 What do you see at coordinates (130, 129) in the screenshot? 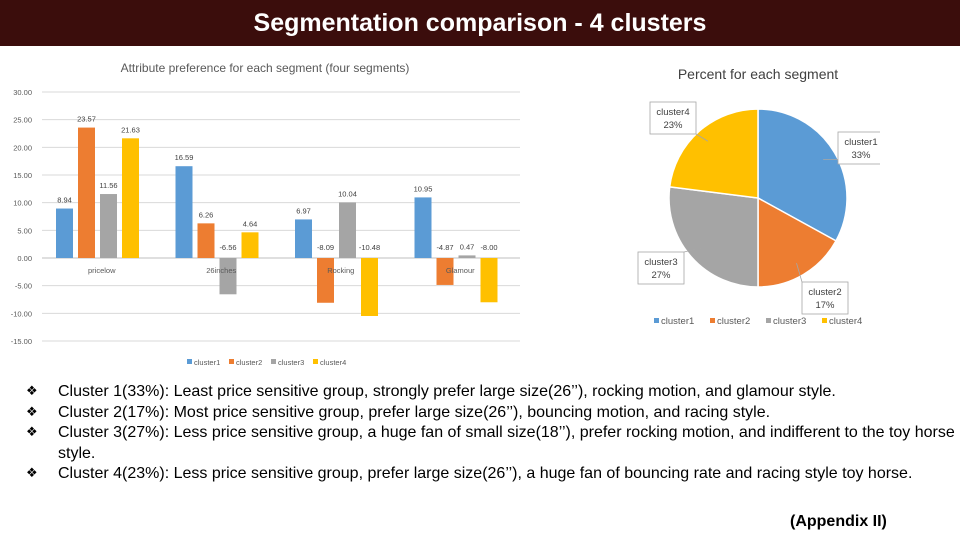
I see `data-label: 21.63` at bounding box center [130, 129].